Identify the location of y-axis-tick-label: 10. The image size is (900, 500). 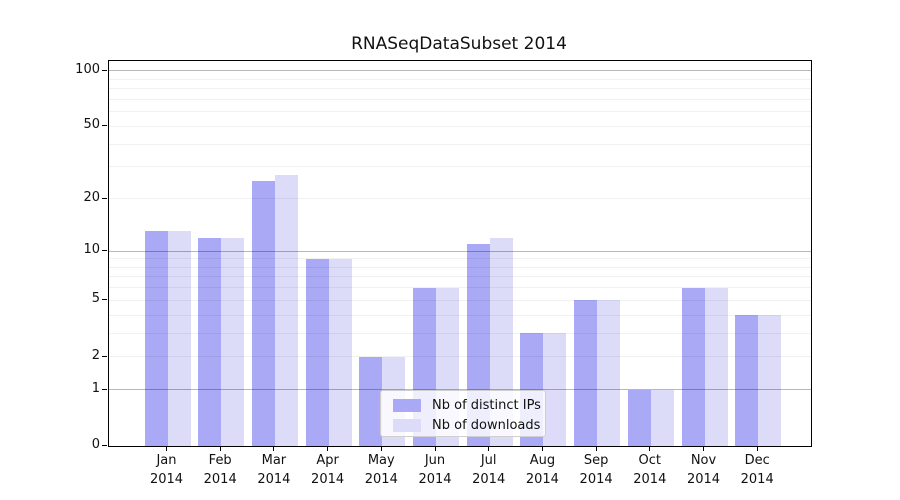
(91, 250).